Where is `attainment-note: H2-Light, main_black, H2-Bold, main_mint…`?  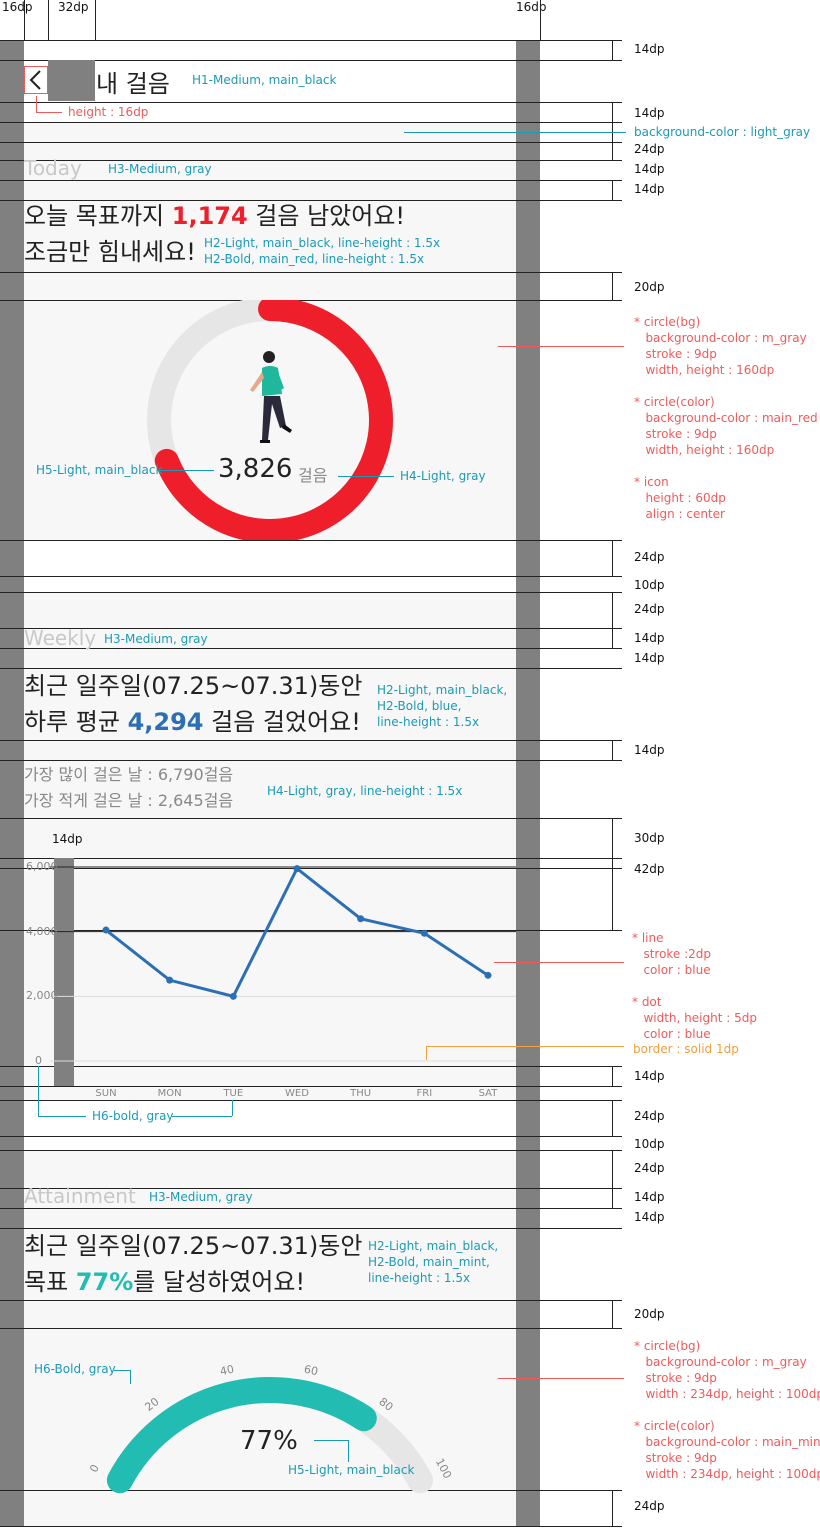 attainment-note: H2-Light, main_black, H2-Bold, main_mint… is located at coordinates (433, 1262).